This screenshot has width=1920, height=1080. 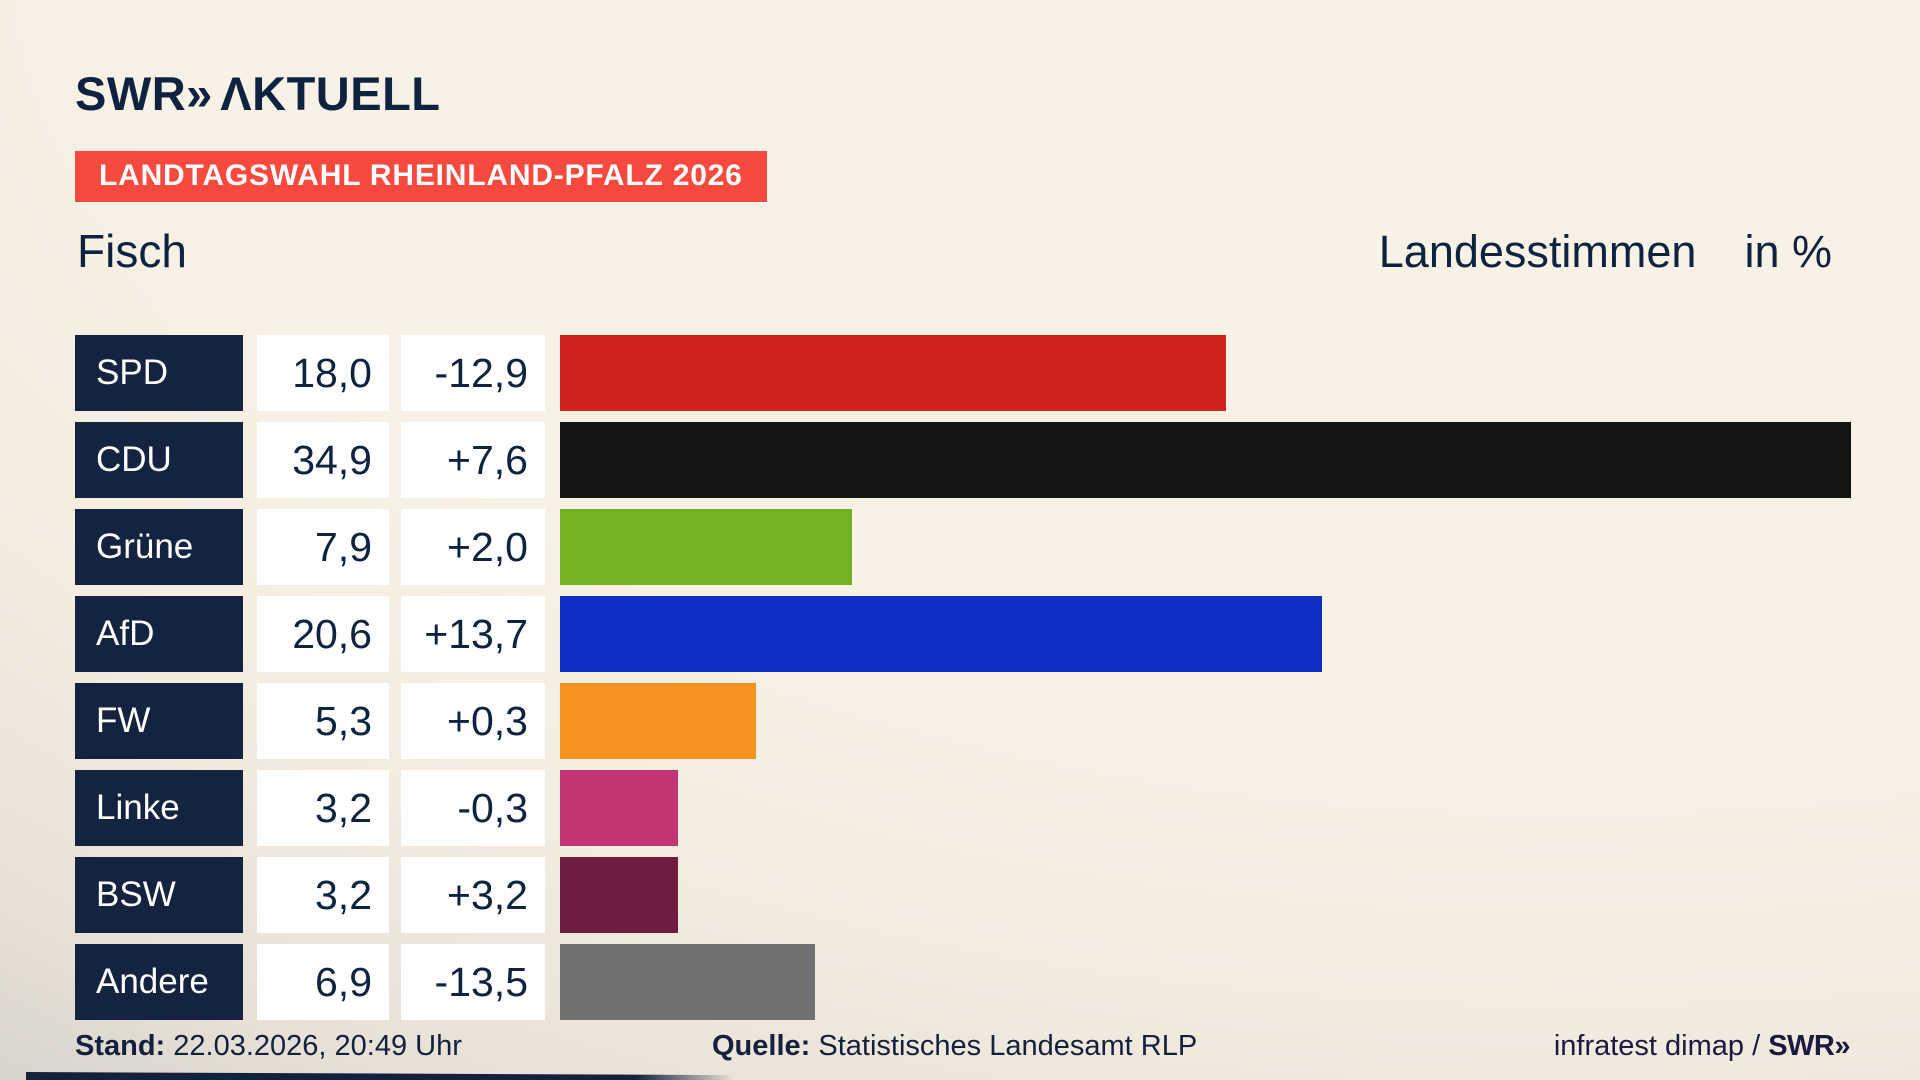 What do you see at coordinates (159, 460) in the screenshot?
I see `party-label: CDU` at bounding box center [159, 460].